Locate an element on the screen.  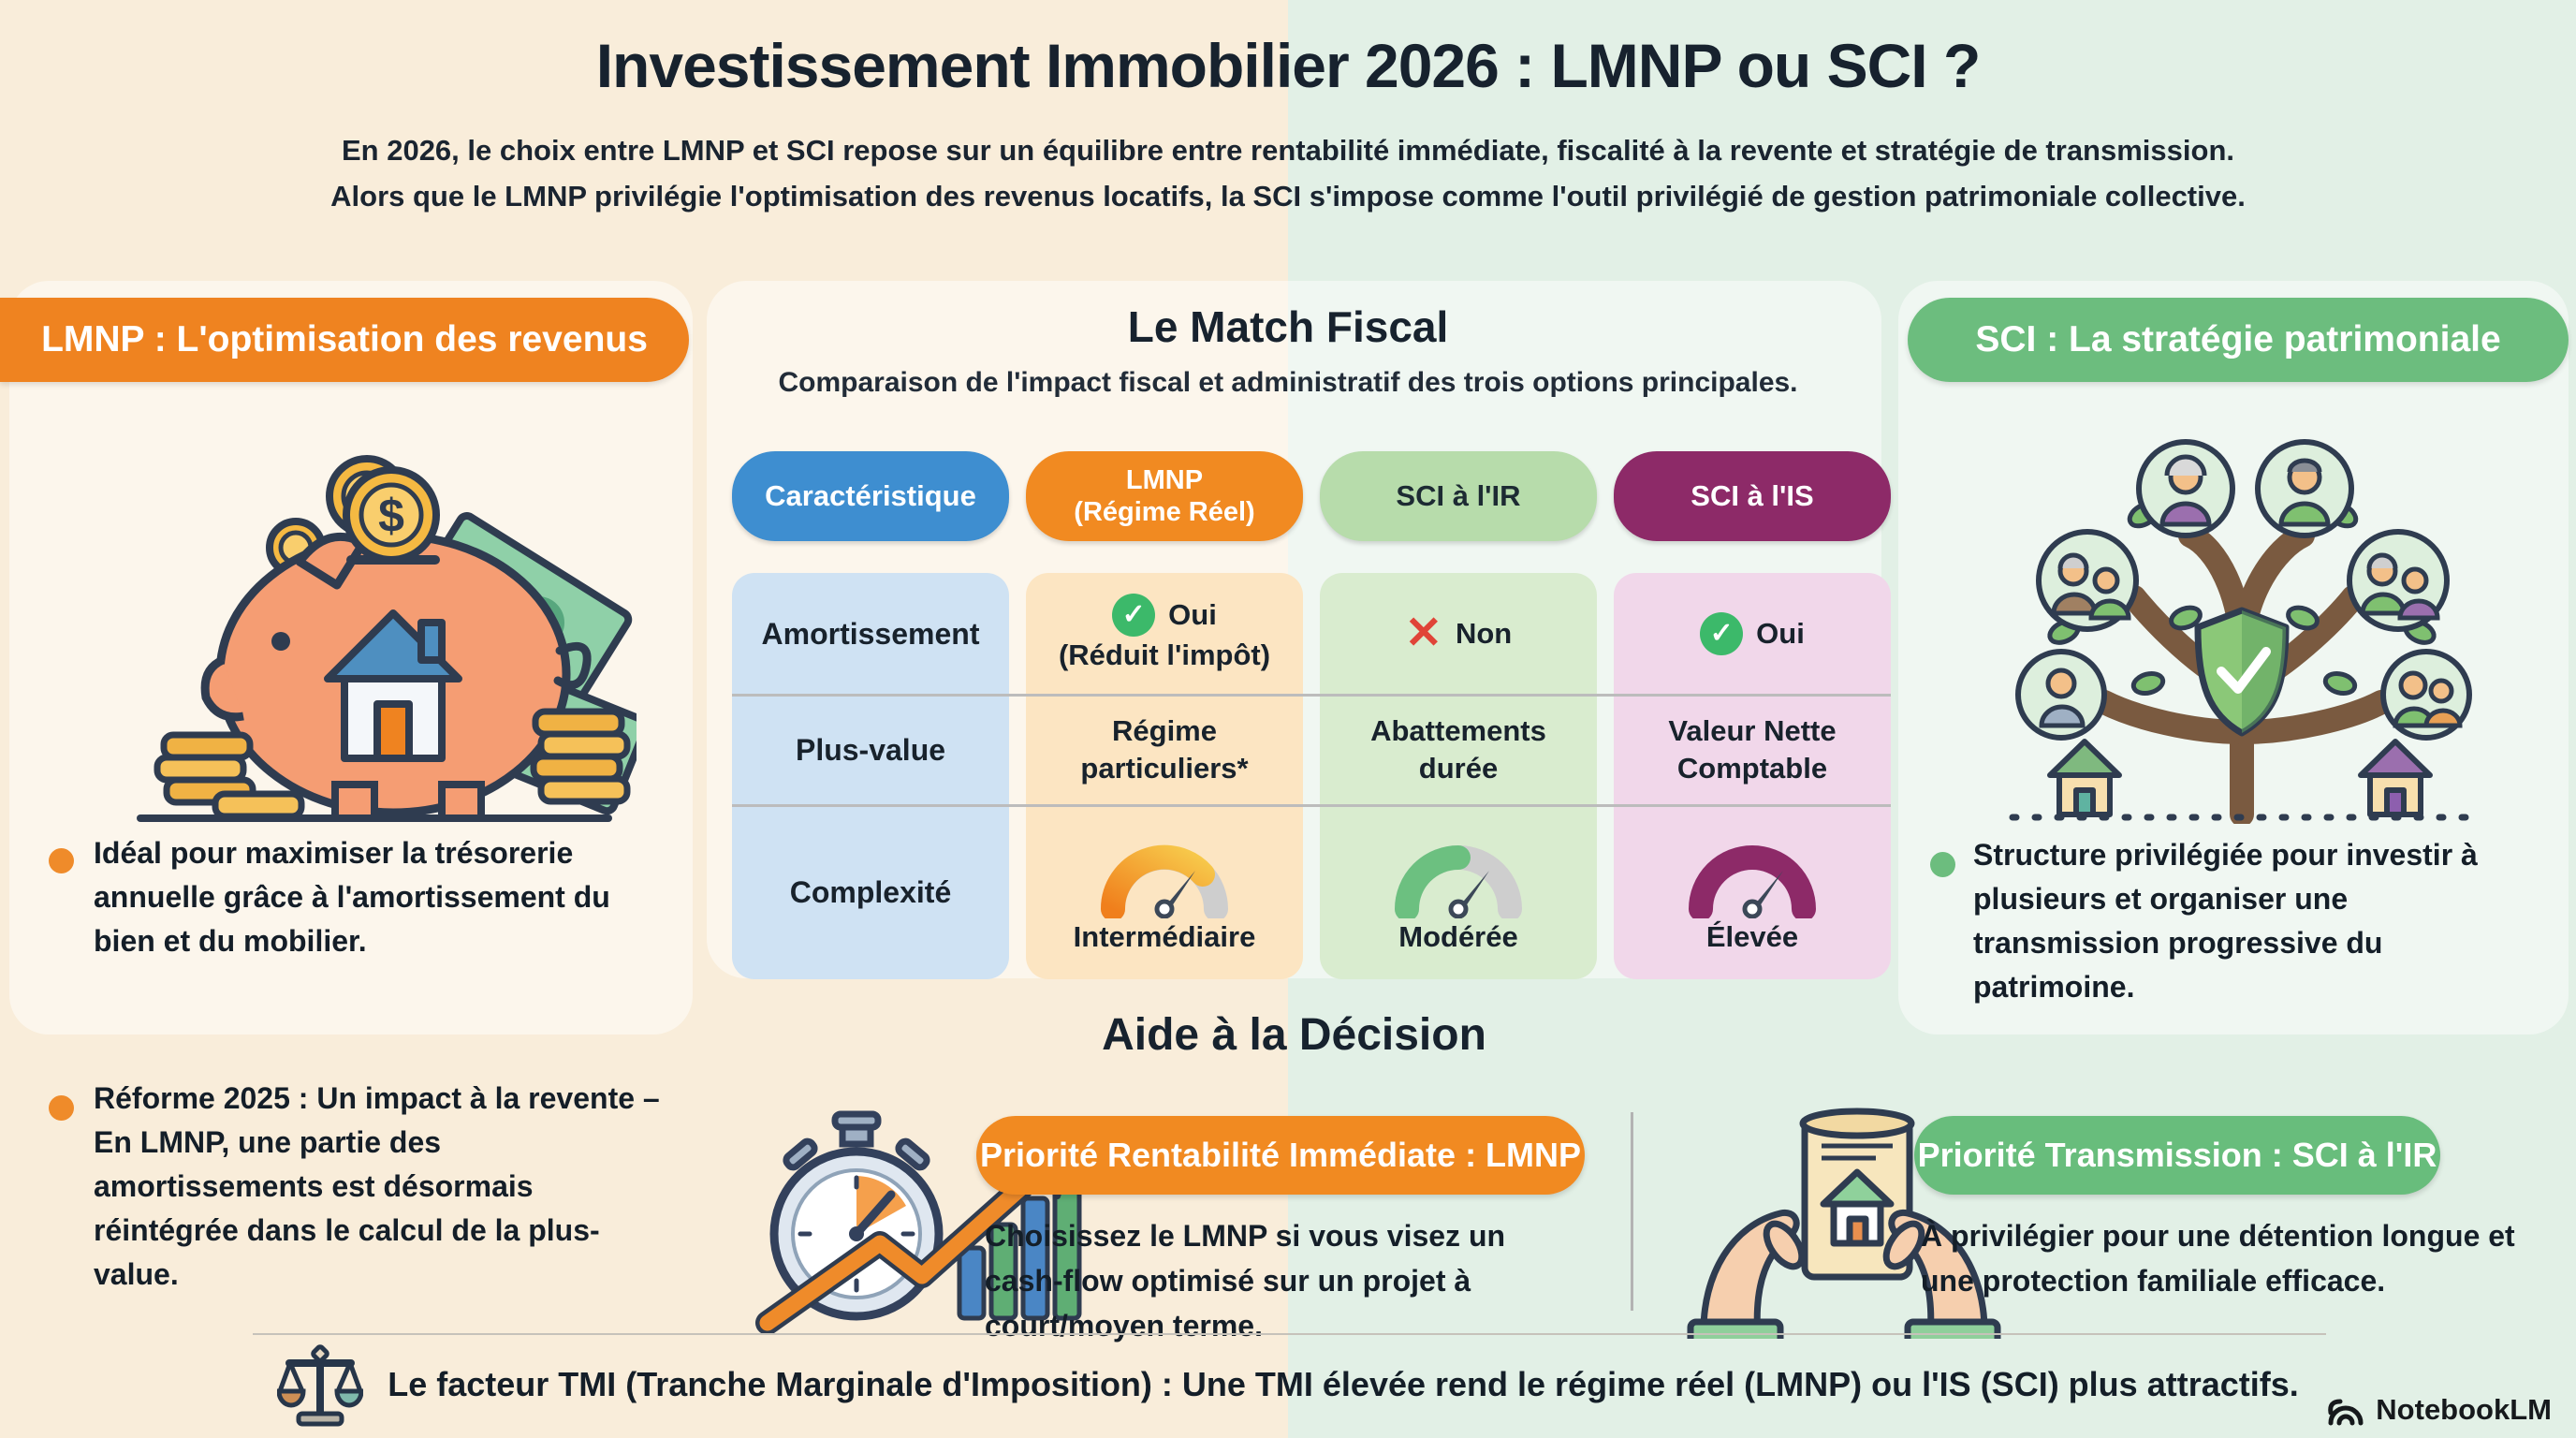
row-label-plus-value: Plus-value is located at coordinates (870, 750).